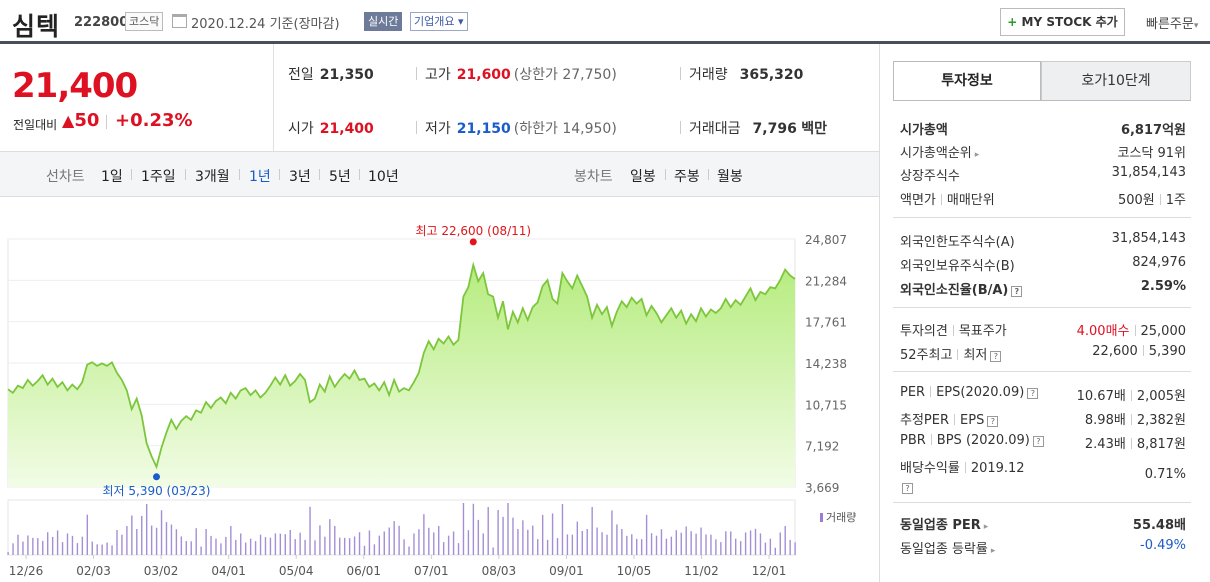  What do you see at coordinates (212, 177) in the screenshot?
I see `period-3m: 3개월` at bounding box center [212, 177].